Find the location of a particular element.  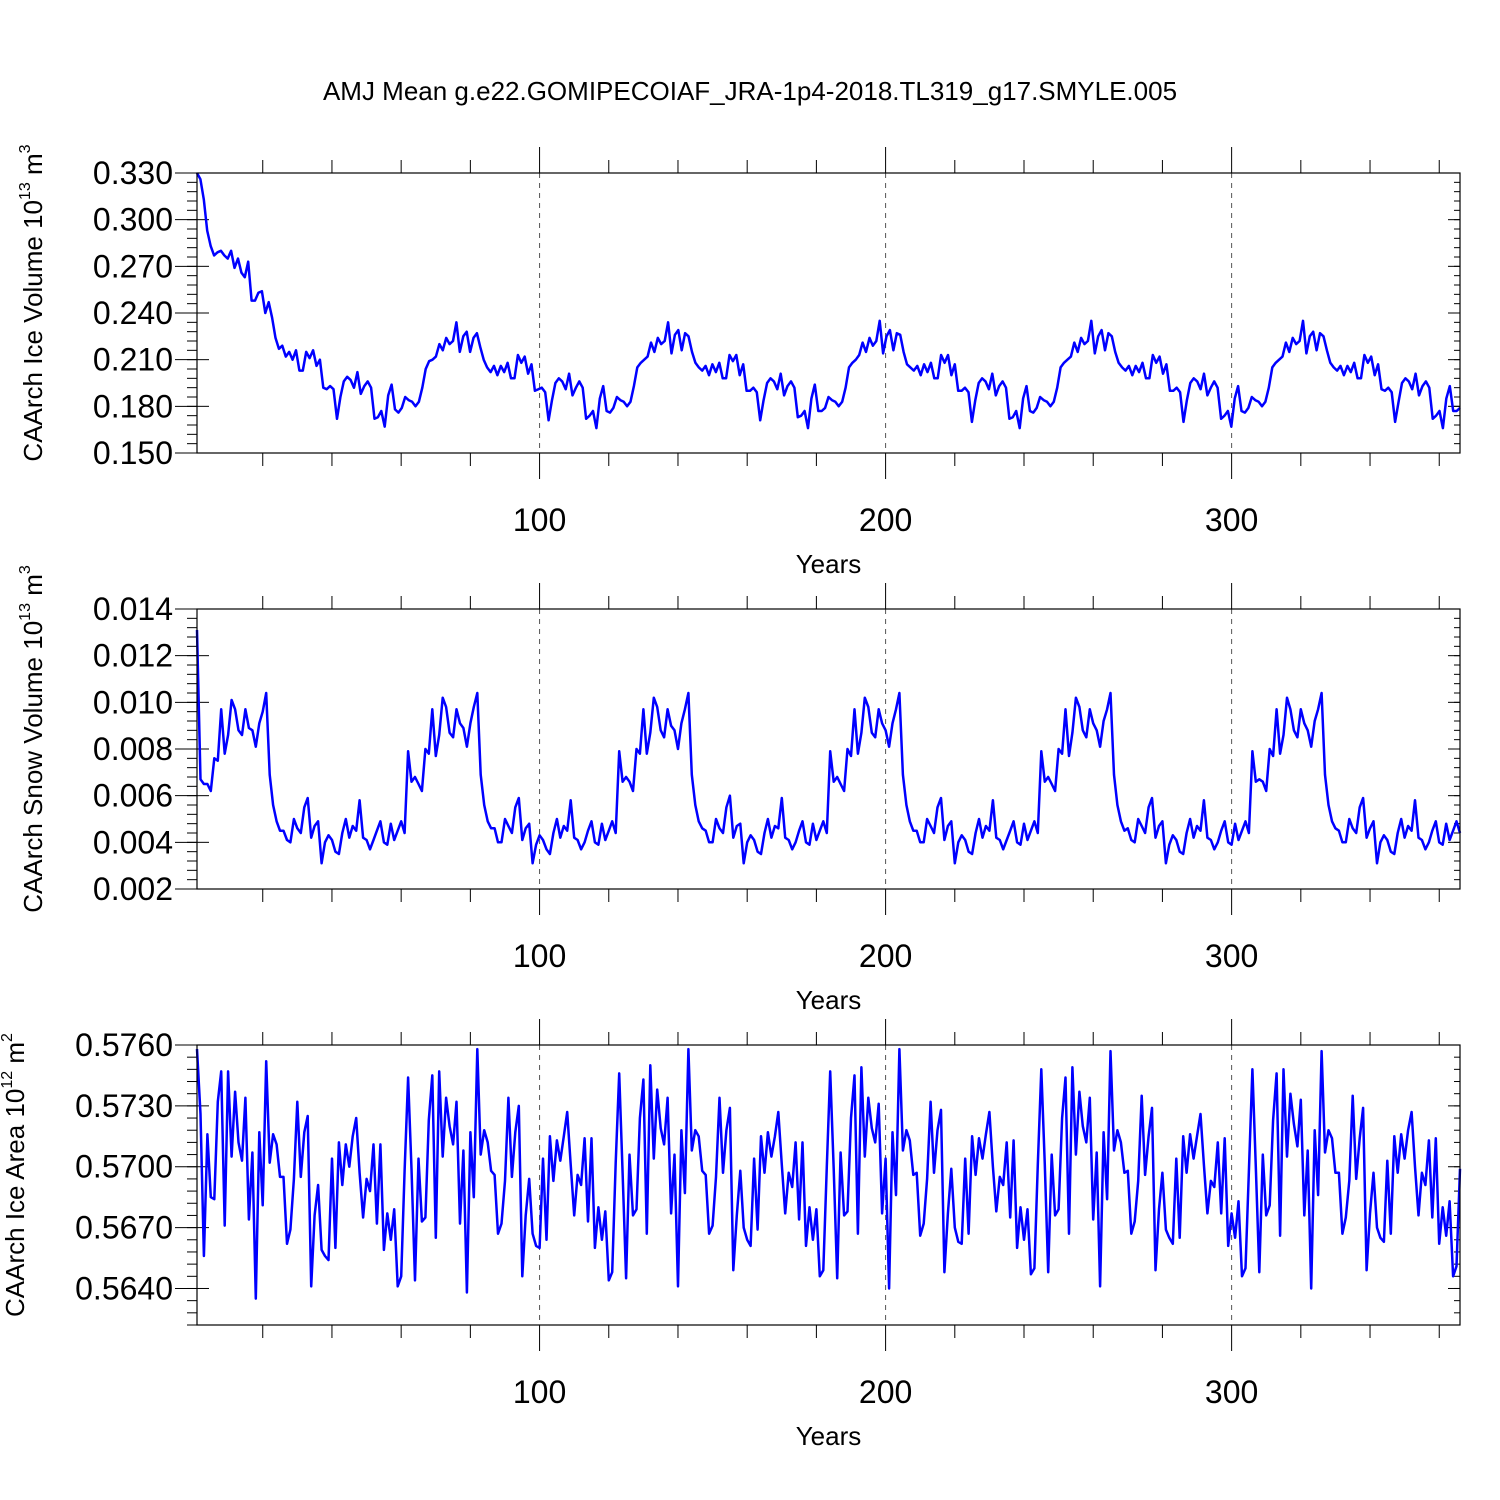

y-tick-label: 0.210 is located at coordinates (133, 360).